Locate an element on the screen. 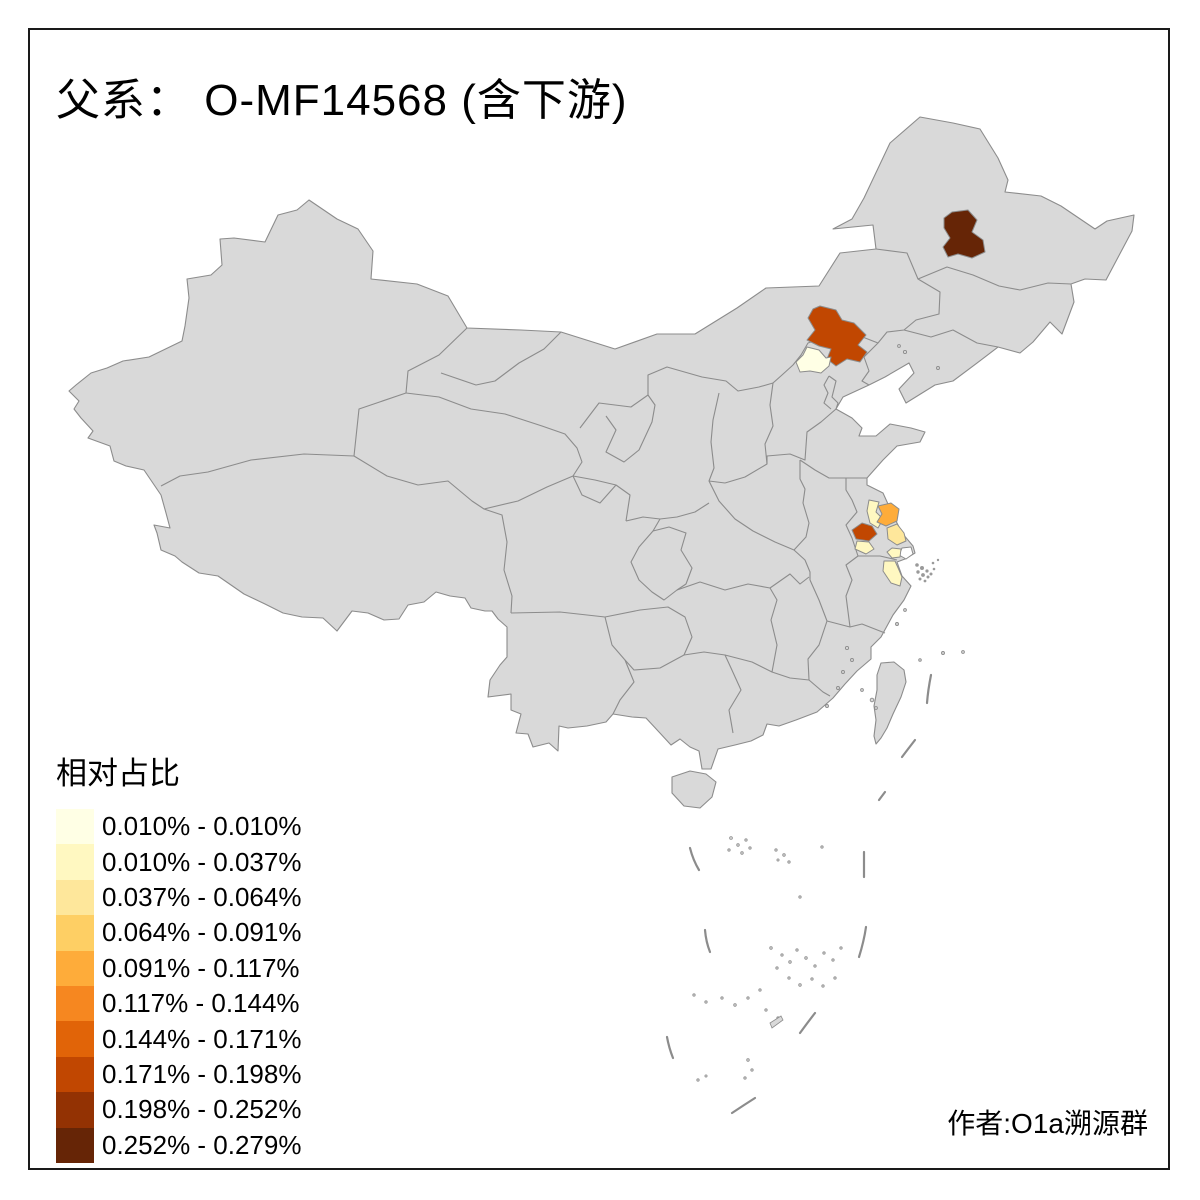 The width and height of the screenshot is (1200, 1200). legend-item: 0.144% - 0.171% is located at coordinates (179, 1039).